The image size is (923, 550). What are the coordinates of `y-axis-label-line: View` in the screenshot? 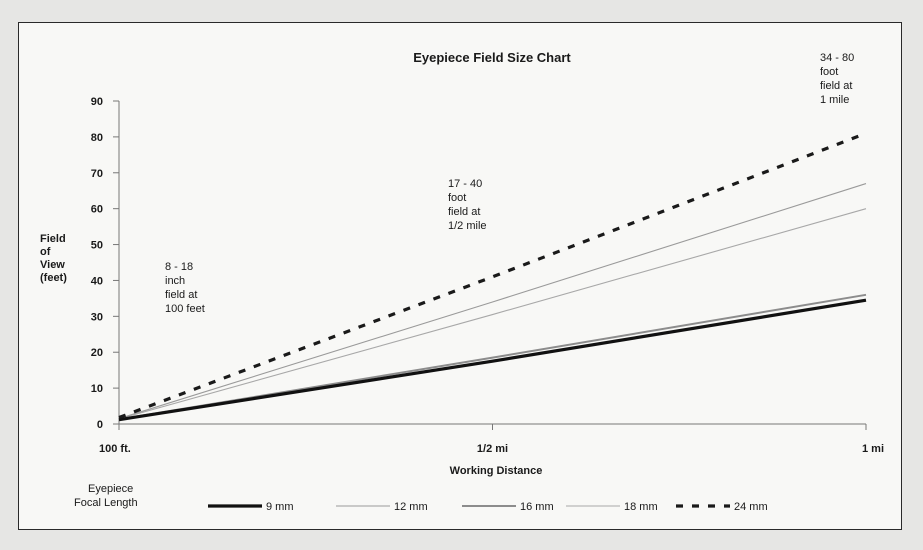 It's located at (52, 265).